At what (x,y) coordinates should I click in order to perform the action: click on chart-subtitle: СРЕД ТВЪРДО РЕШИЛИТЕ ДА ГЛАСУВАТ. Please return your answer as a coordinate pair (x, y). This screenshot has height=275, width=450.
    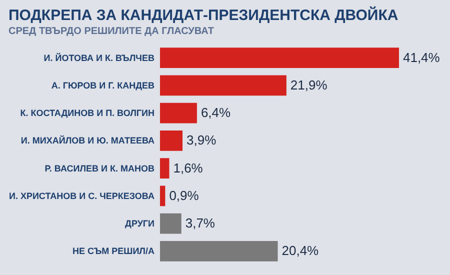
    Looking at the image, I should click on (111, 31).